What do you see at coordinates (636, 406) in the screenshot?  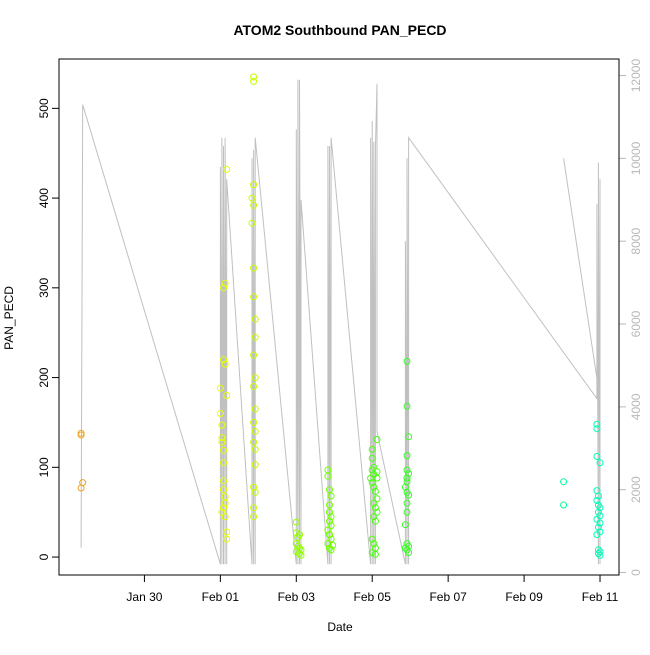 I see `y2-tick-label: 4000` at bounding box center [636, 406].